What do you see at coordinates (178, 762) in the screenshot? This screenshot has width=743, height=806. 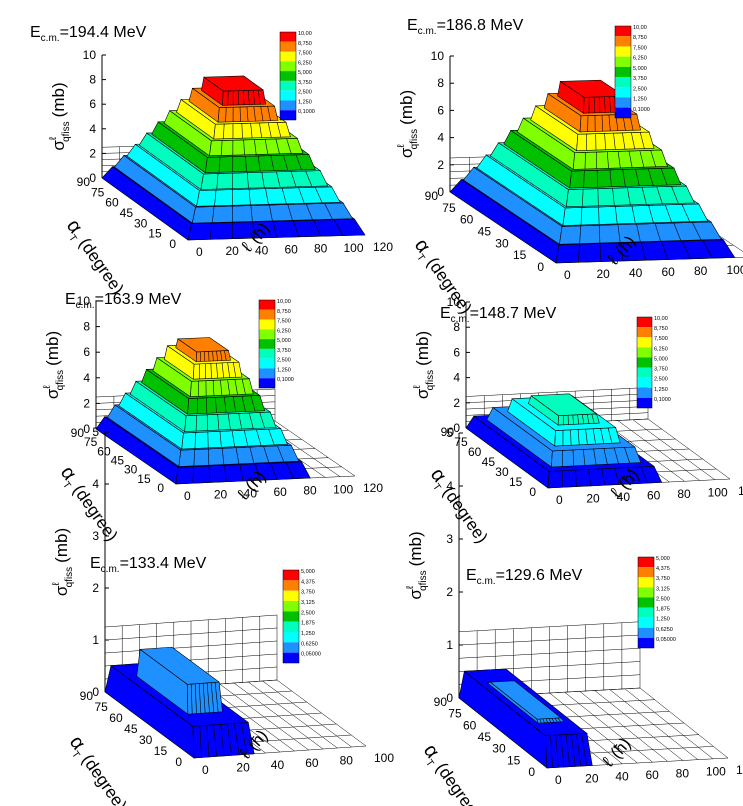 I see `alpha-tick-label: 0` at bounding box center [178, 762].